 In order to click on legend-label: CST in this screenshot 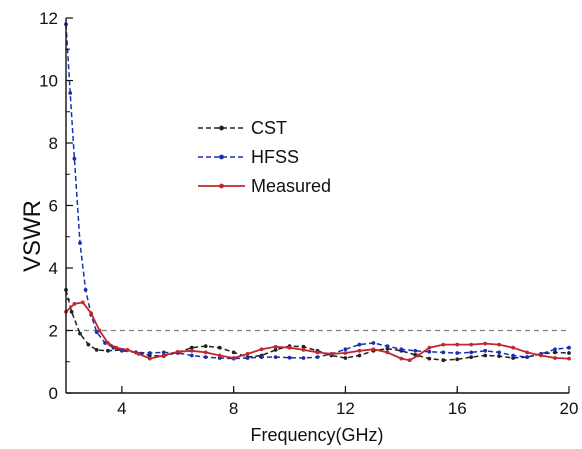, I will do `click(269, 128)`.